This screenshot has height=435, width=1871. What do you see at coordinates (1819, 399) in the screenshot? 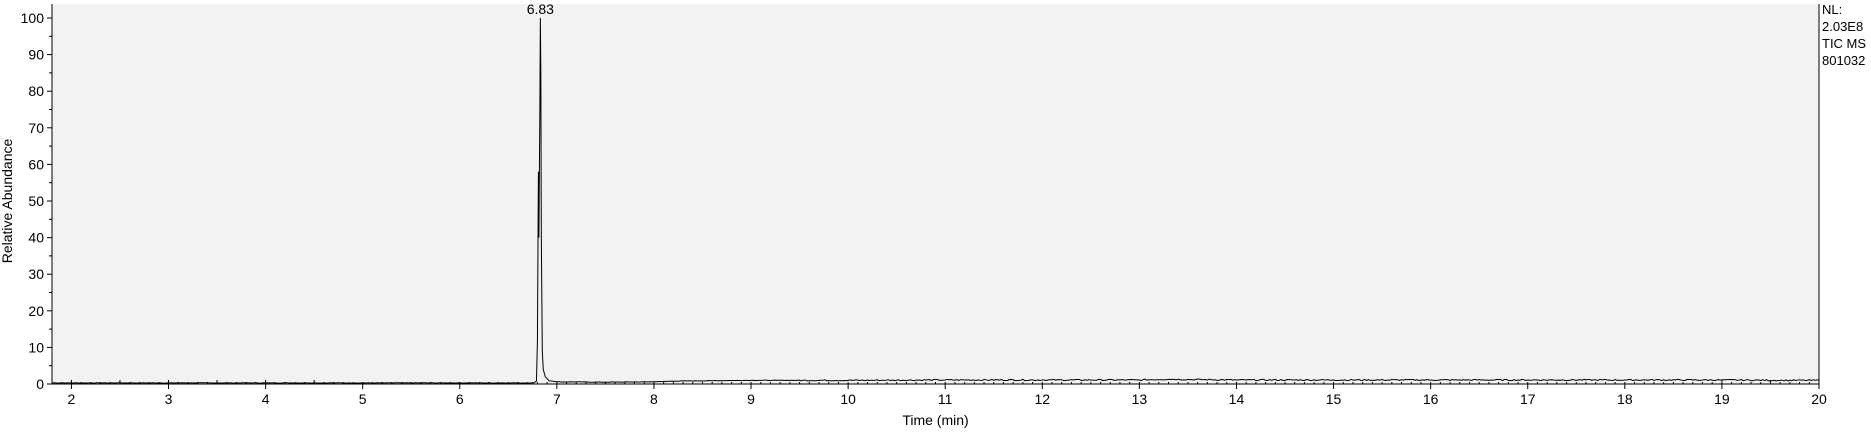
I see `x-tick-label: 20` at bounding box center [1819, 399].